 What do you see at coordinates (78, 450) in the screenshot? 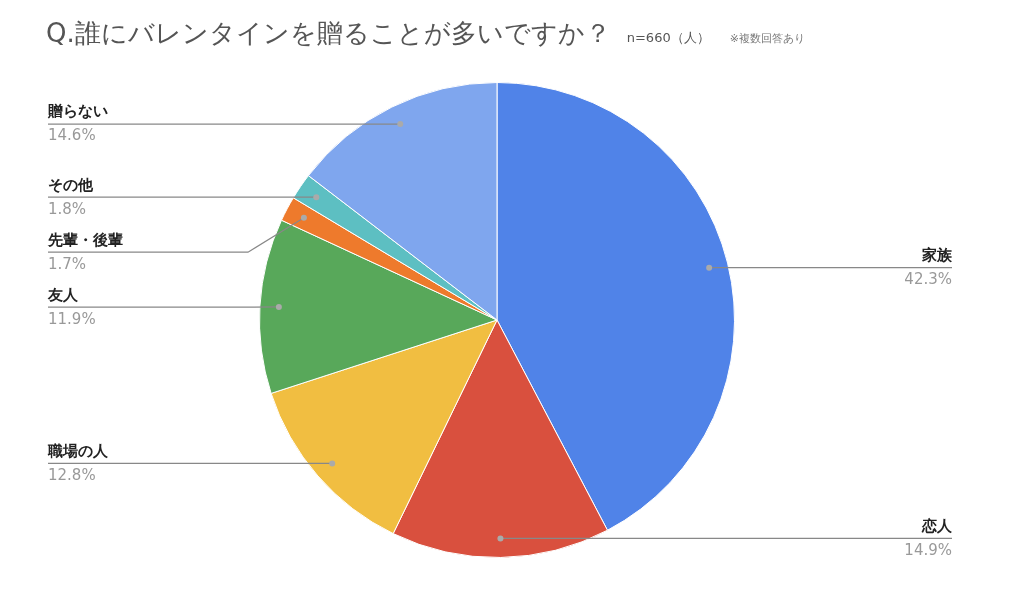
I see `slice-label: 職場の人` at bounding box center [78, 450].